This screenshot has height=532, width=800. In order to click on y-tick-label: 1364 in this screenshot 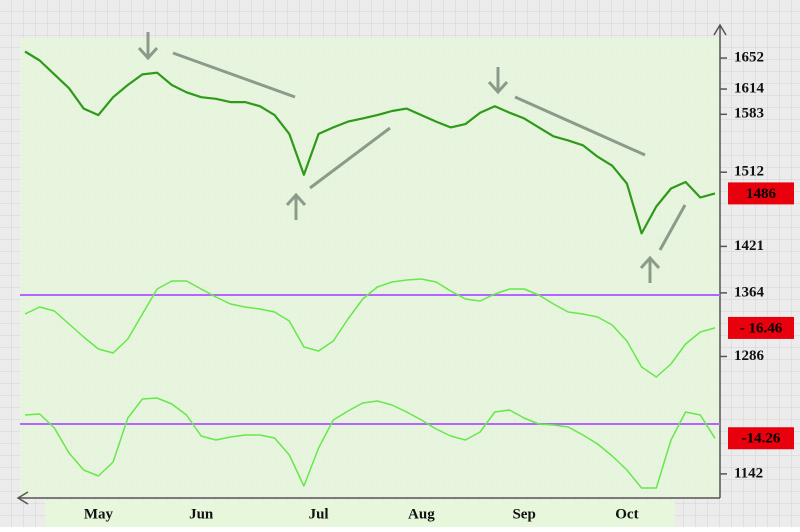, I will do `click(749, 292)`.